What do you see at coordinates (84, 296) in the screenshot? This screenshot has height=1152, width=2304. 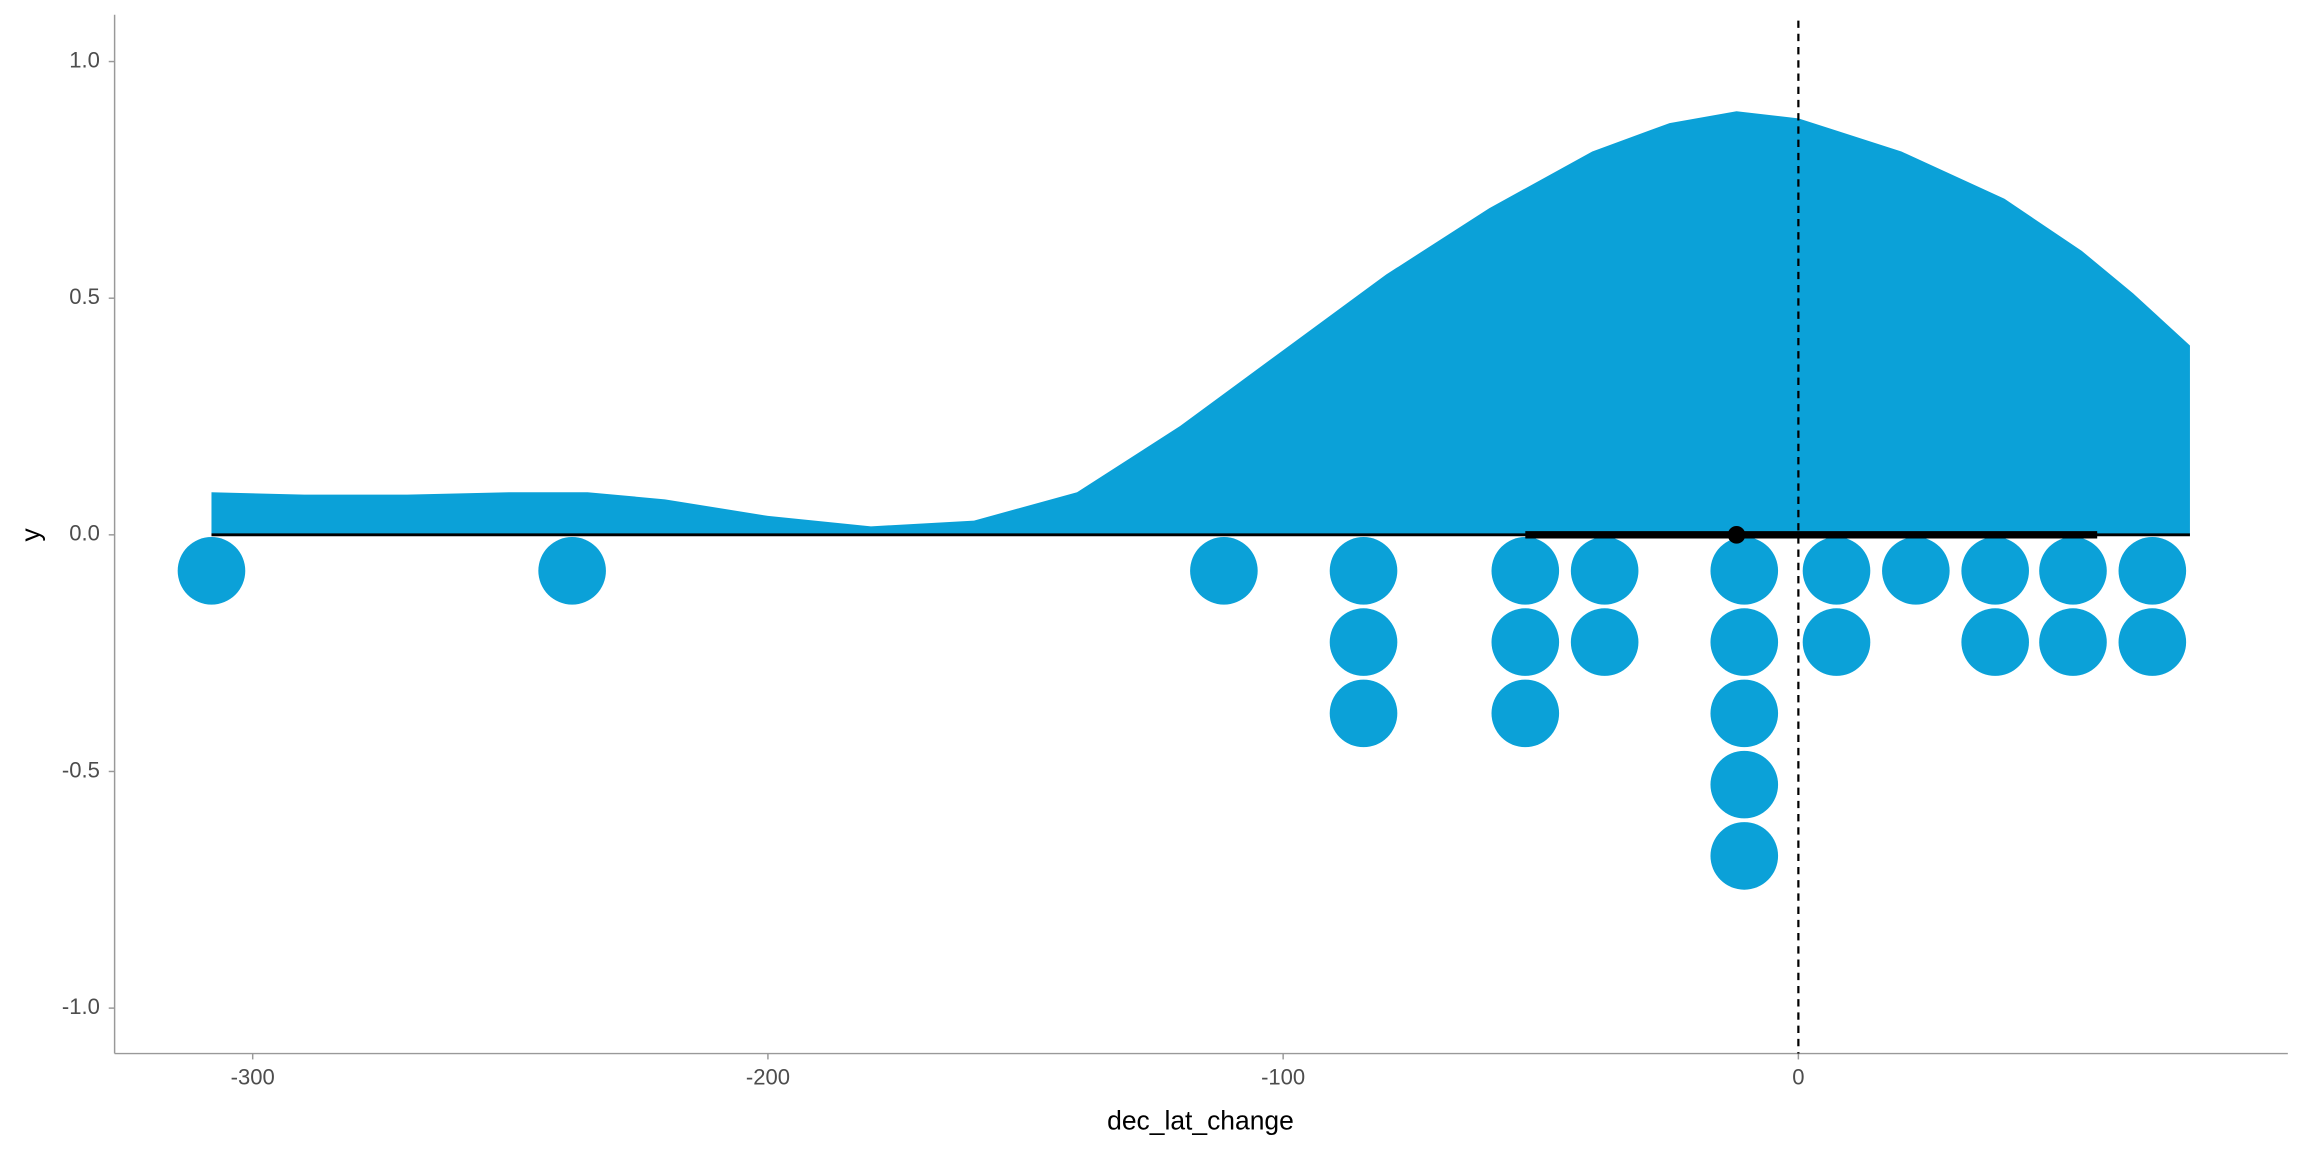 I see `y-tick-label: 0.5` at bounding box center [84, 296].